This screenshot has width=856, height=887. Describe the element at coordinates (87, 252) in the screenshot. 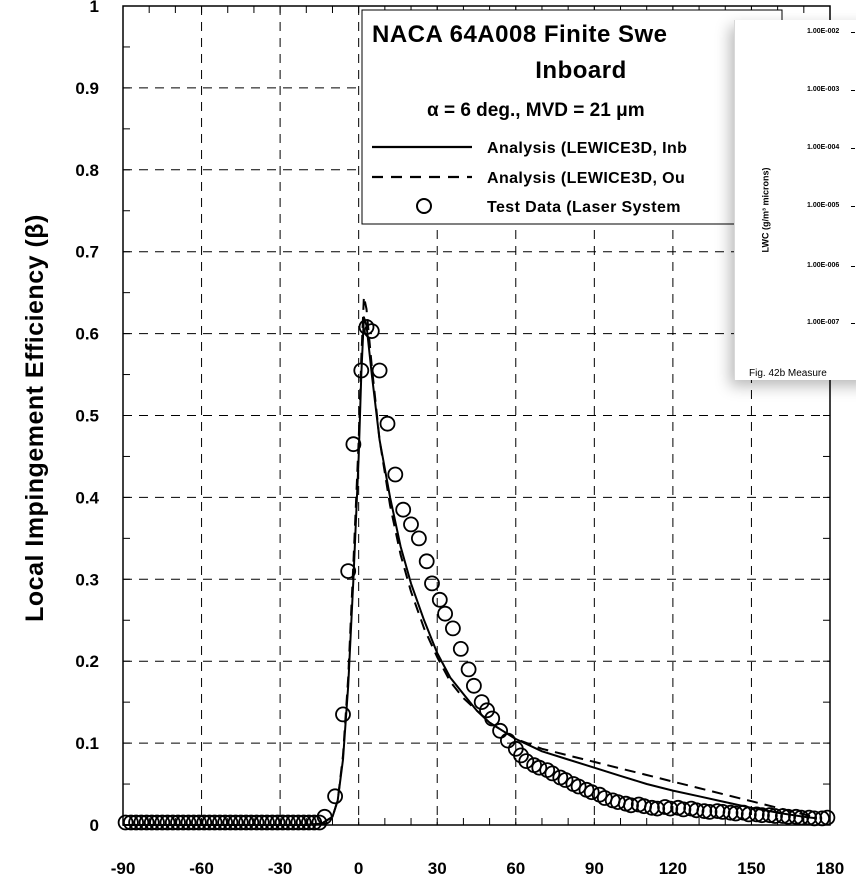

I see `y-tick-label: 0.7` at that location.